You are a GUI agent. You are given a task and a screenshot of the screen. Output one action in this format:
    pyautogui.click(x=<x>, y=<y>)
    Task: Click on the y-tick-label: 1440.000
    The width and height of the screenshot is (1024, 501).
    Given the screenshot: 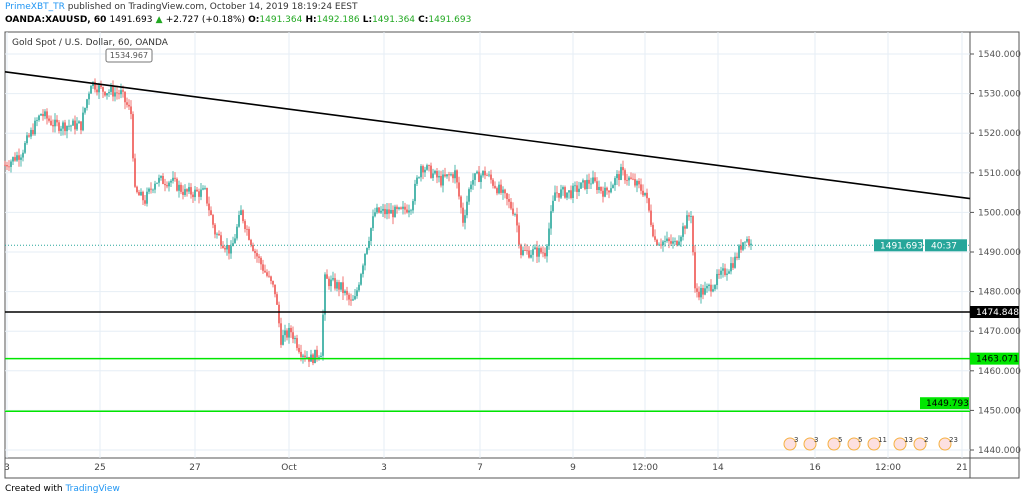 What is the action you would take?
    pyautogui.click(x=999, y=451)
    